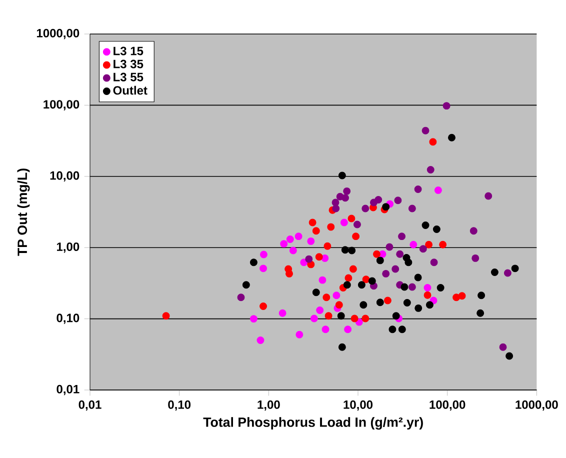 This screenshot has height=458, width=566. Describe the element at coordinates (65, 176) in the screenshot. I see `y-tick-label: 10,00` at that location.